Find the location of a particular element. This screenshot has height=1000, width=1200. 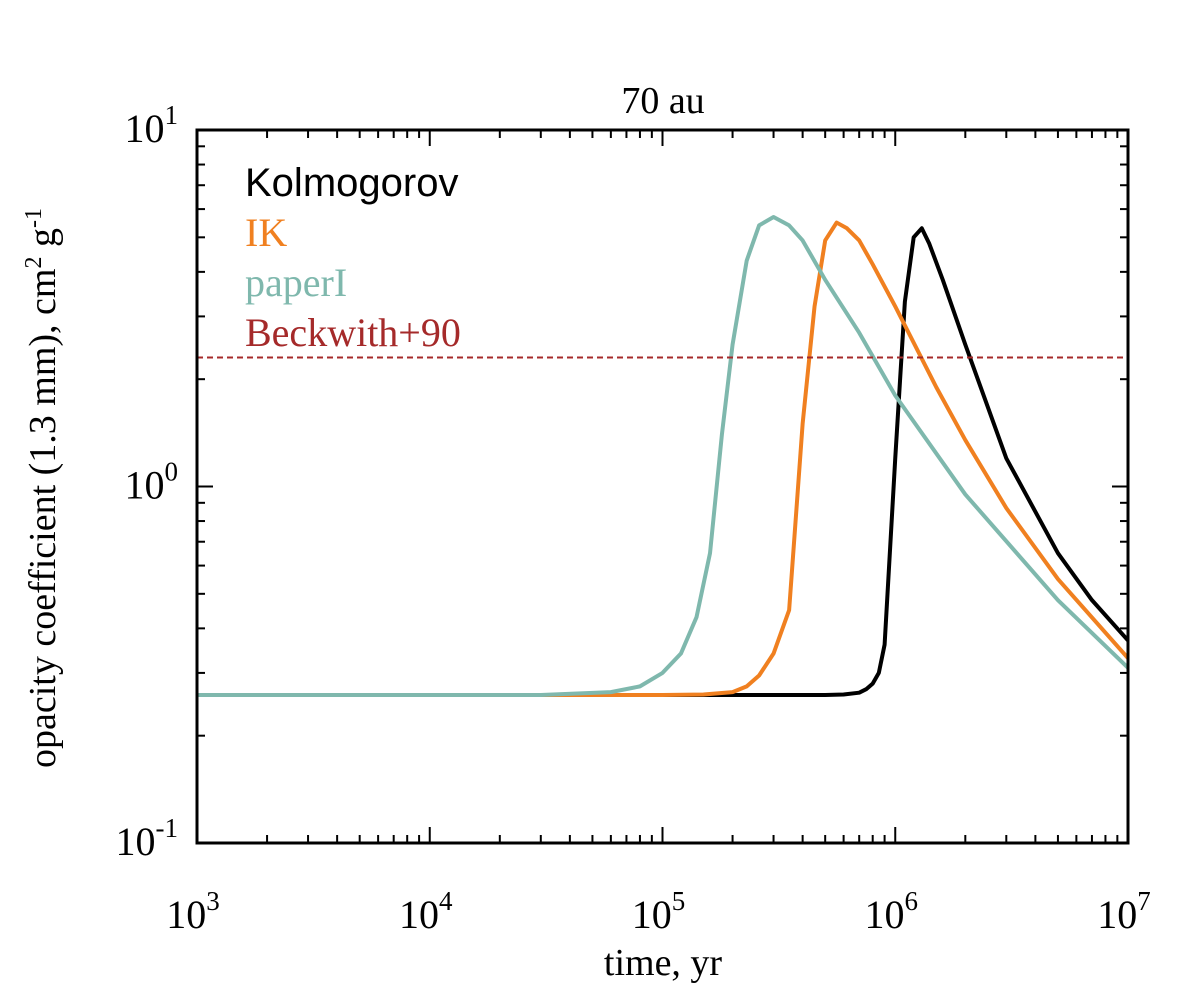

chart-title: 70 au is located at coordinates (662, 101).